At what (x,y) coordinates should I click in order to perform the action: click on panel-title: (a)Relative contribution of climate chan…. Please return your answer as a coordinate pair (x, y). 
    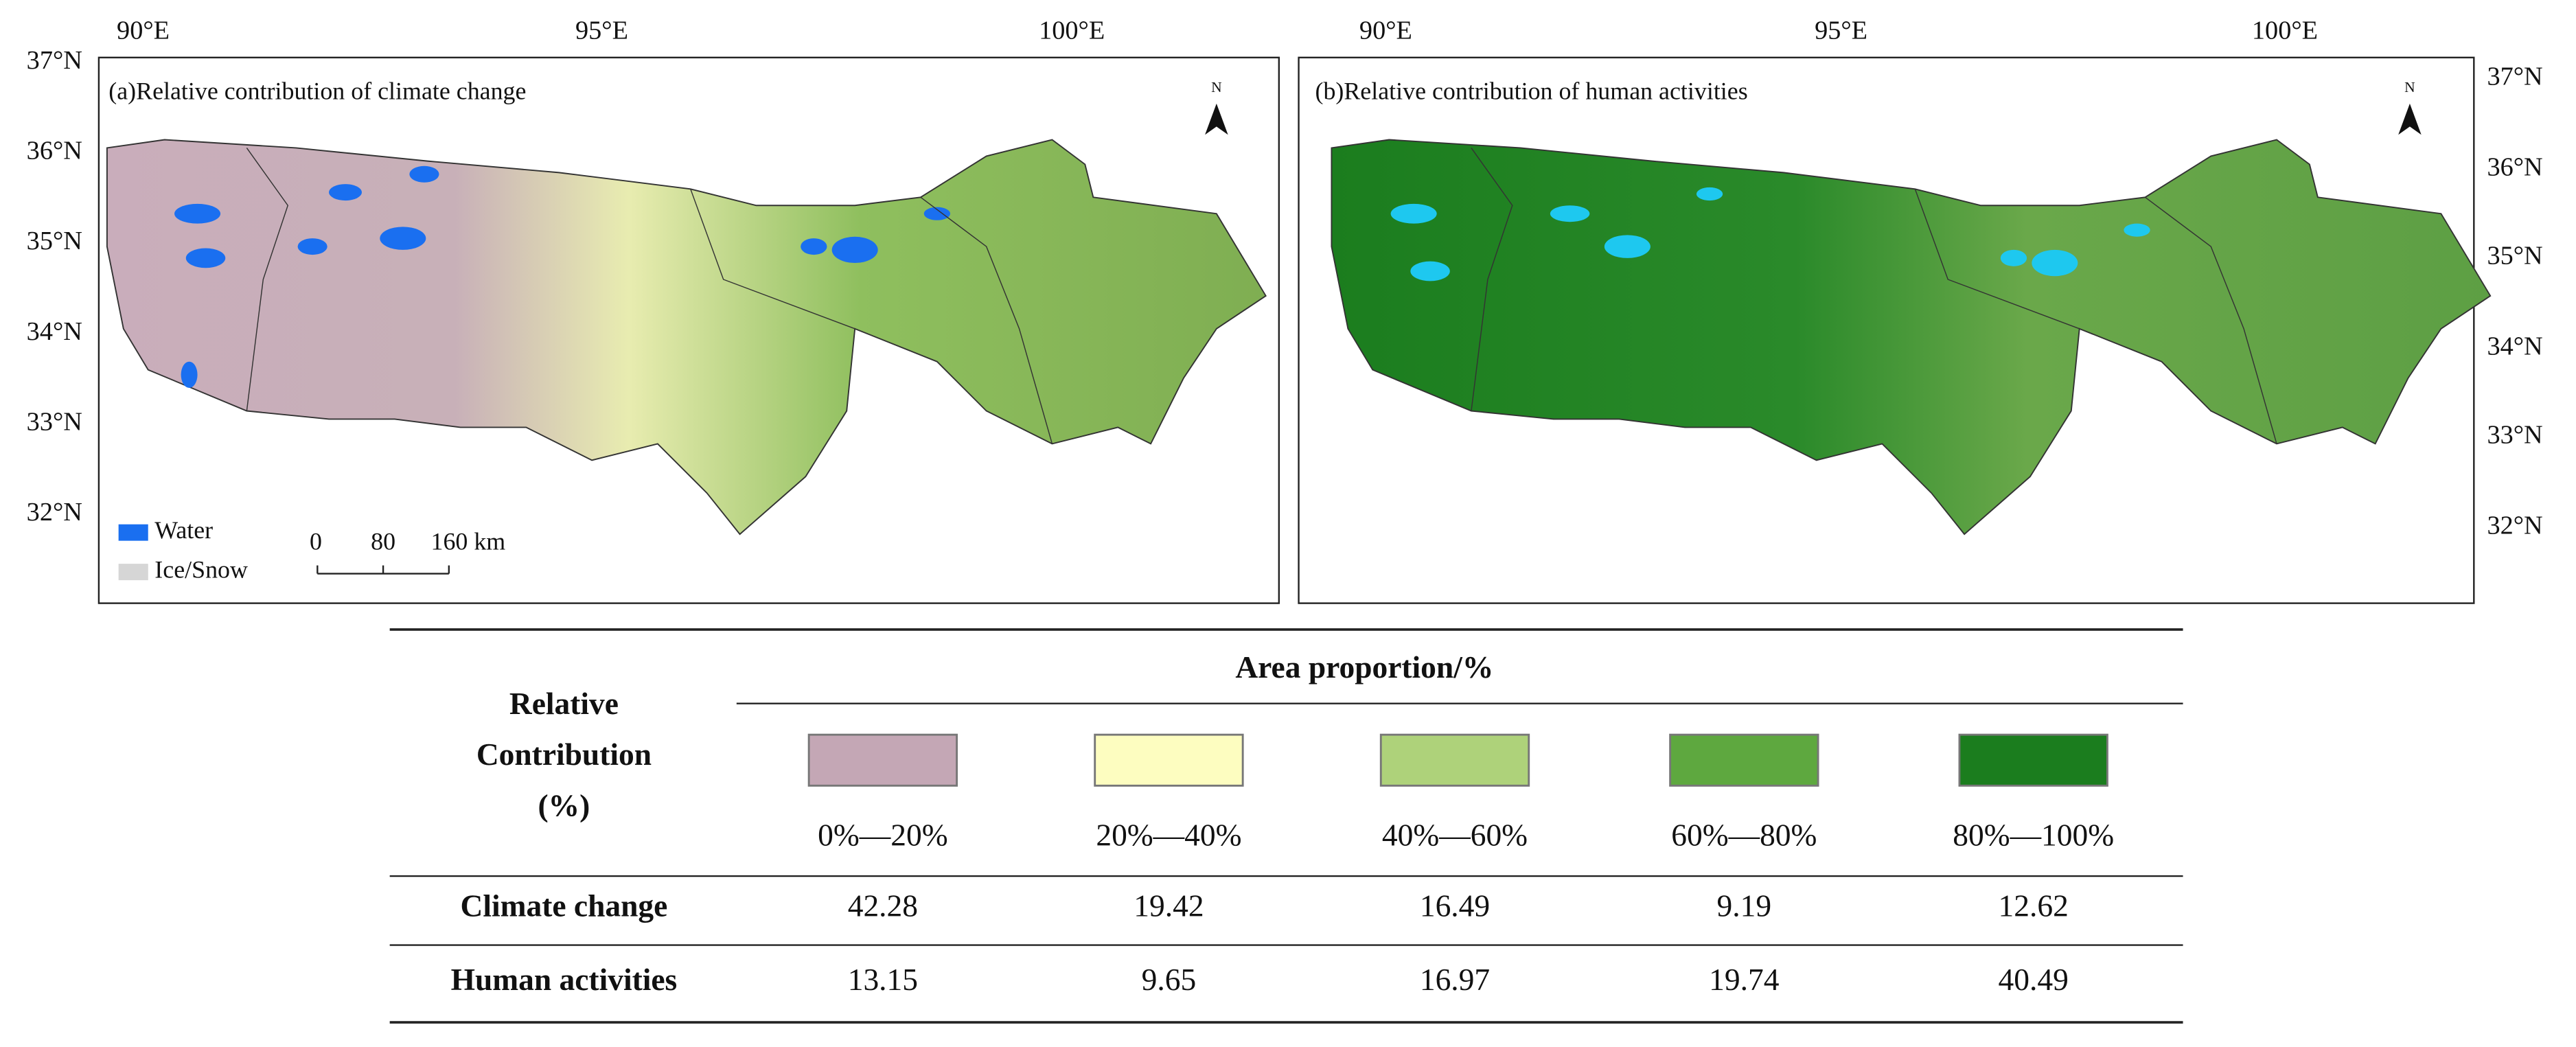
    Looking at the image, I should click on (317, 91).